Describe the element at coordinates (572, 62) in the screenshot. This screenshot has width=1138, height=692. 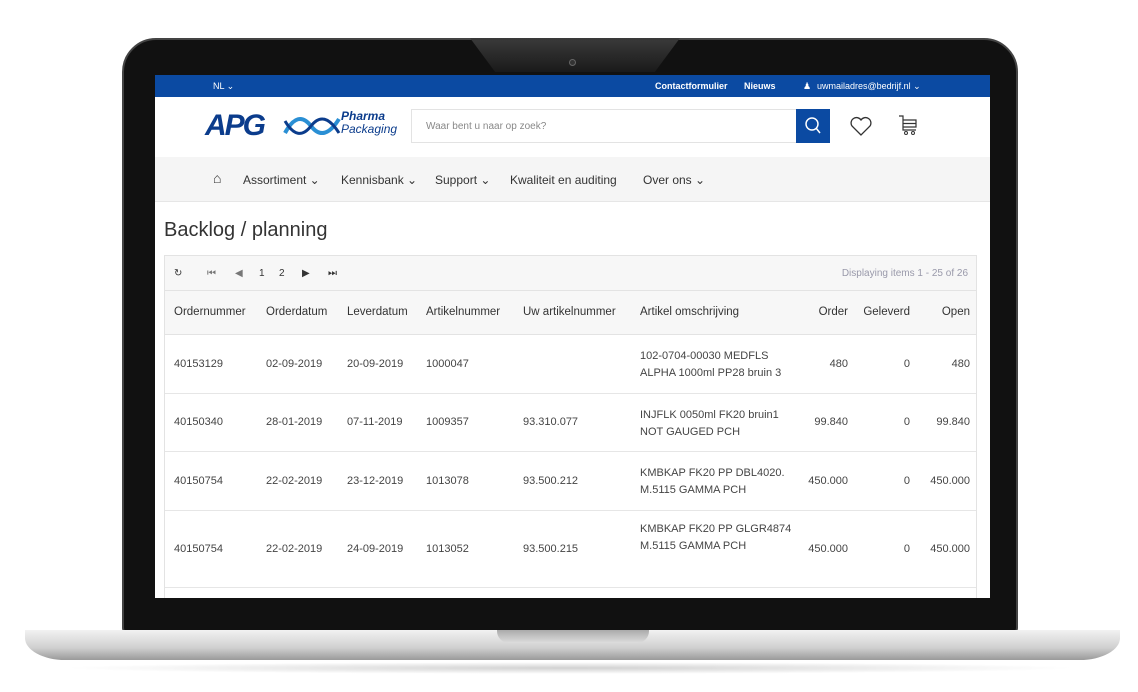
I see `camera-icon` at that location.